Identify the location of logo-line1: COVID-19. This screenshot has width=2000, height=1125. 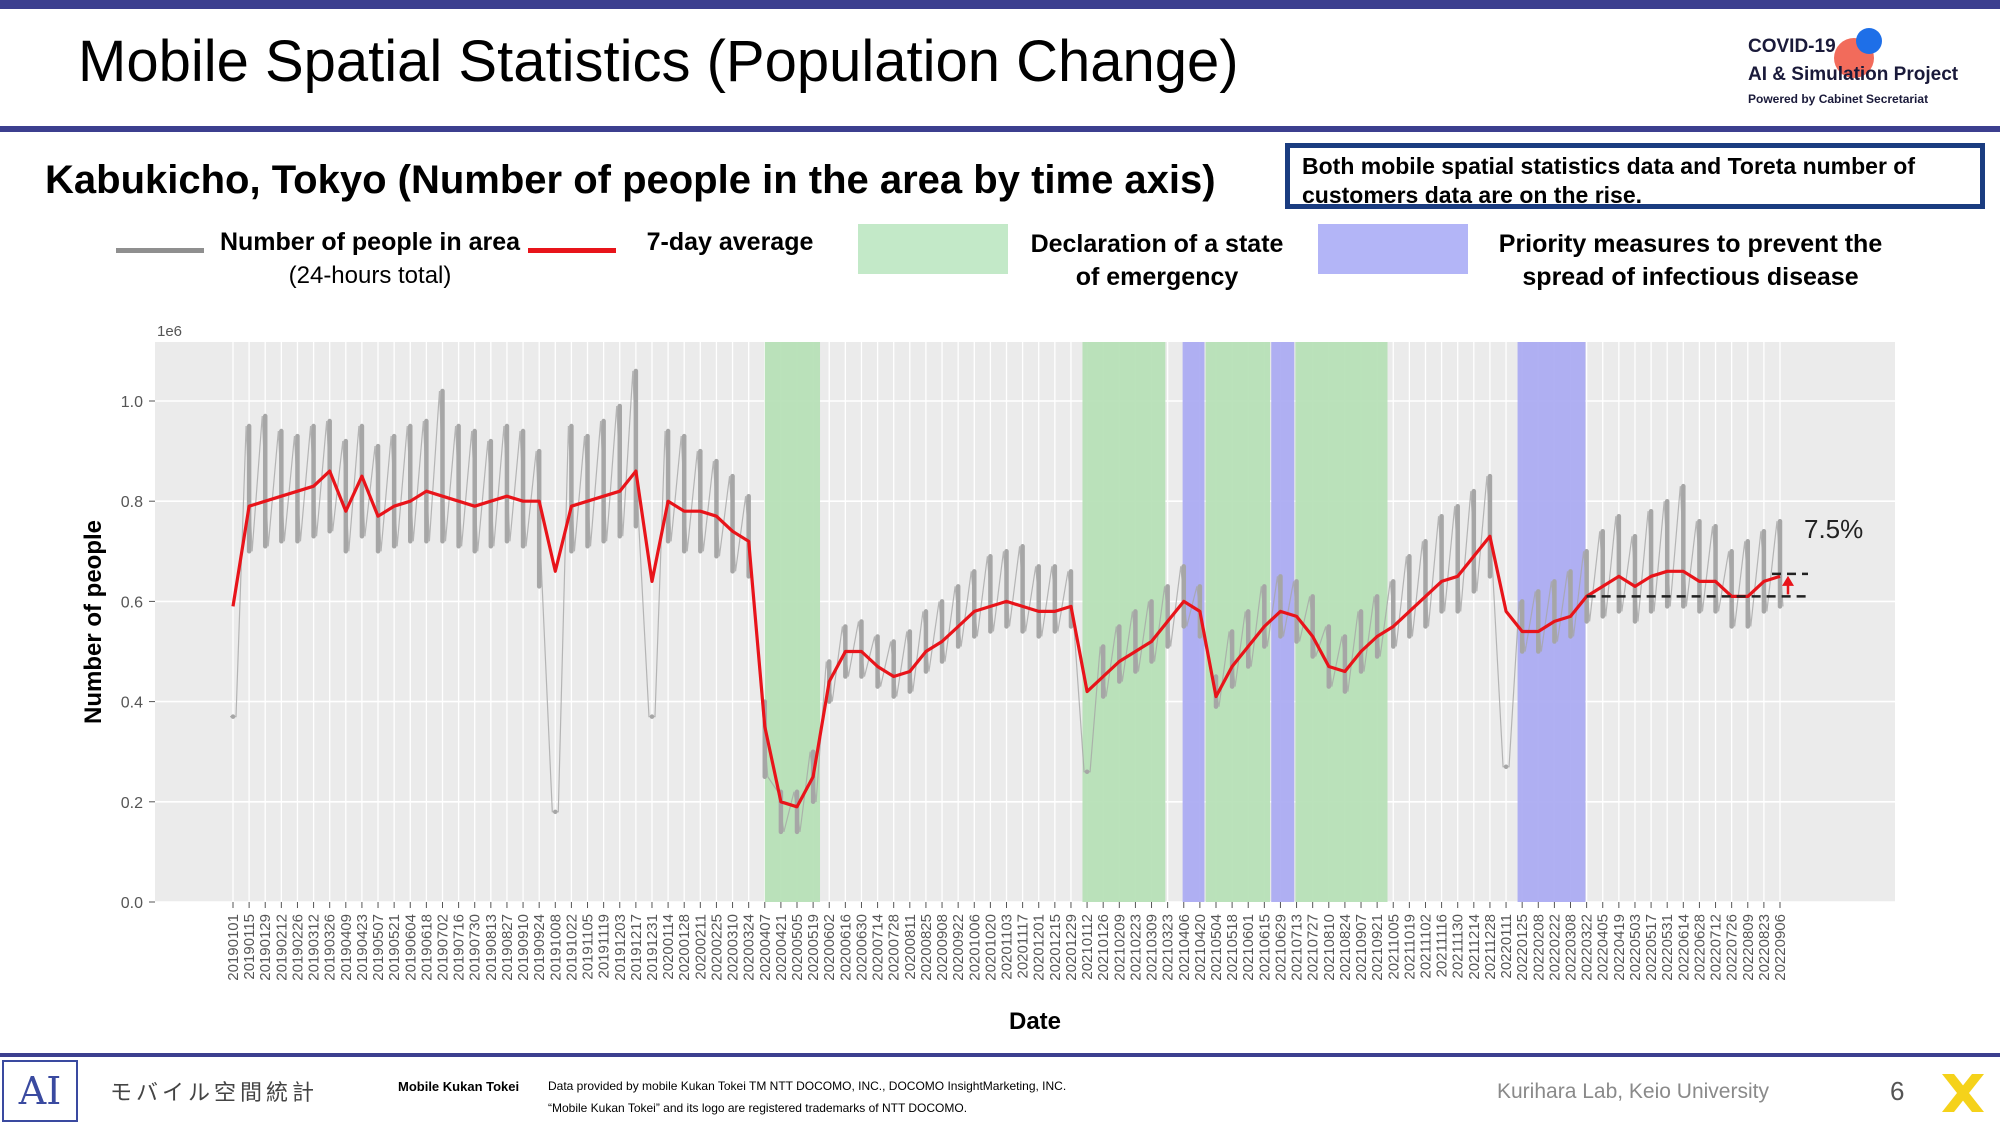
(1792, 46).